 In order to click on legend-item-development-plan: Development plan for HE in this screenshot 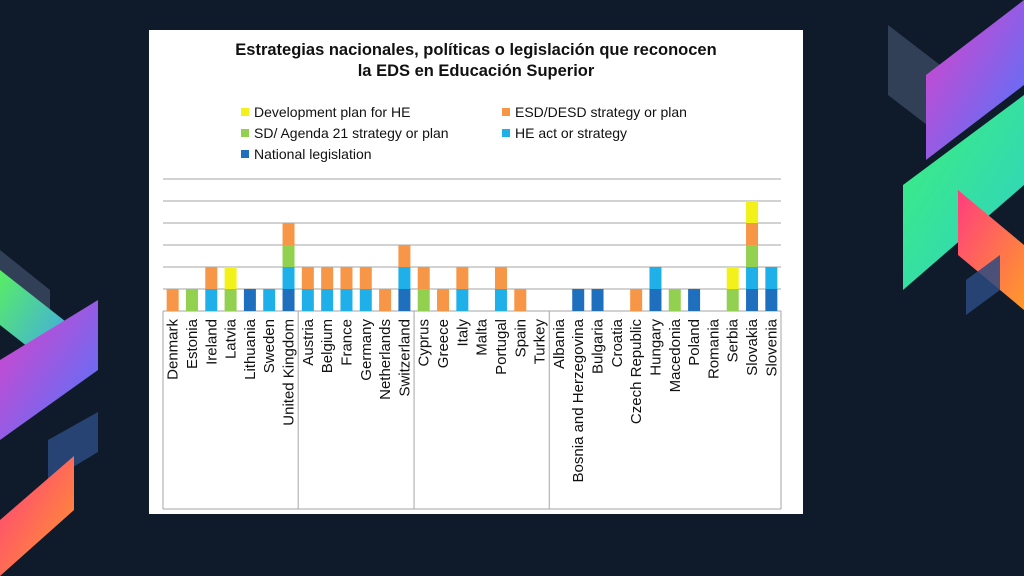, I will do `click(325, 112)`.